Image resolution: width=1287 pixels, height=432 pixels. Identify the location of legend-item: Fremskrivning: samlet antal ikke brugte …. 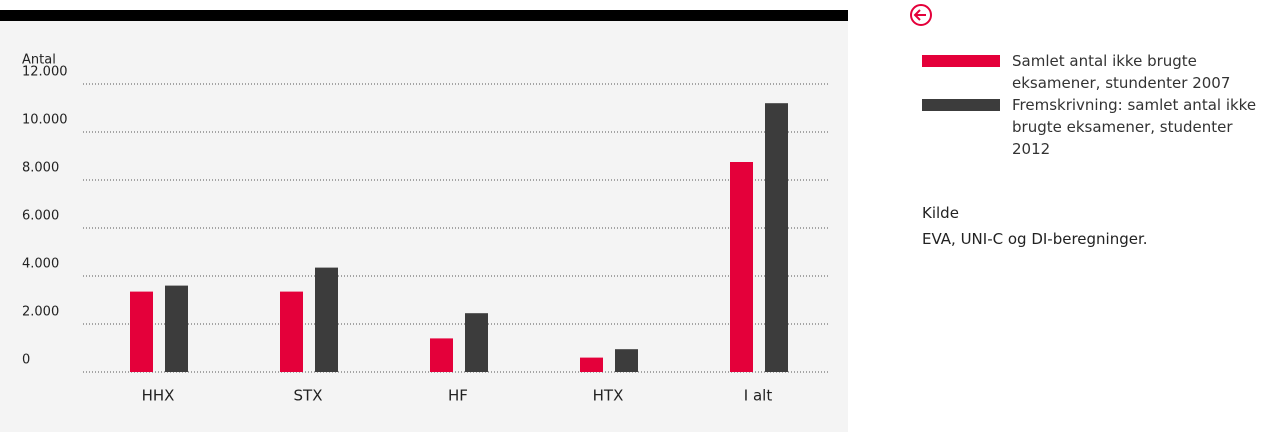
(1092, 127).